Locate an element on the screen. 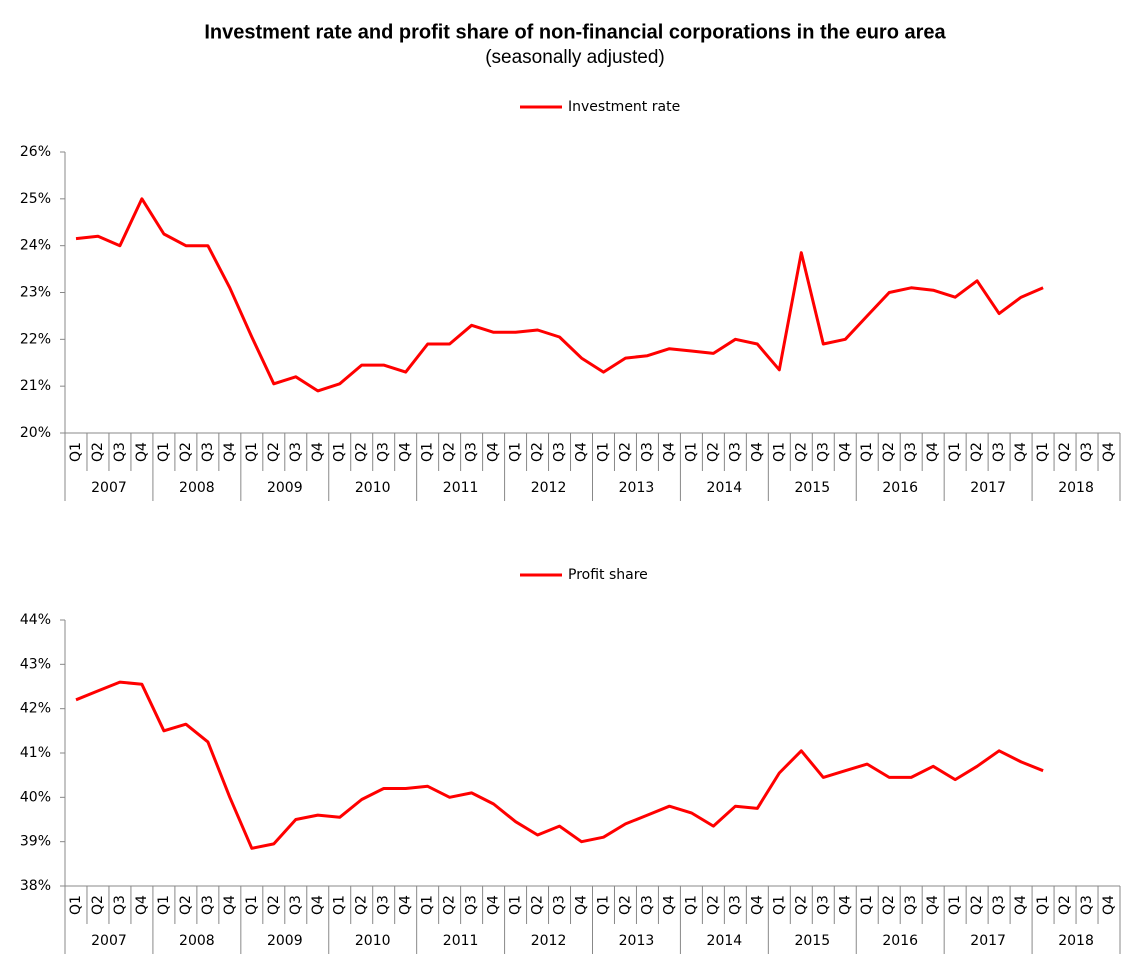 The image size is (1125, 963). y-tick-label: 26% is located at coordinates (35, 152).